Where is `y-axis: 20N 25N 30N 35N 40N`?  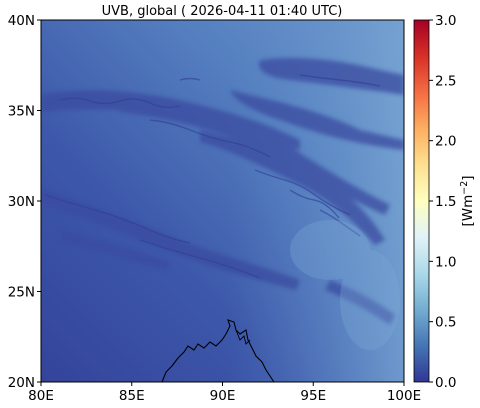
y-axis: 20N 25N 30N 35N 40N is located at coordinates (24, 202).